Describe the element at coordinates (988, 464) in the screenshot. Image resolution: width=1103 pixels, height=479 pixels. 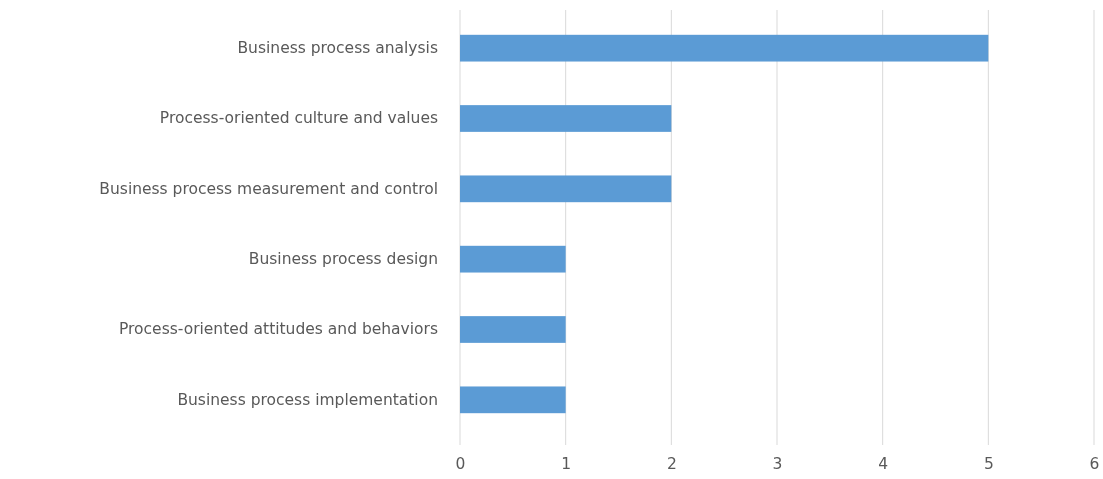
I see `x-tick-label: 5` at that location.